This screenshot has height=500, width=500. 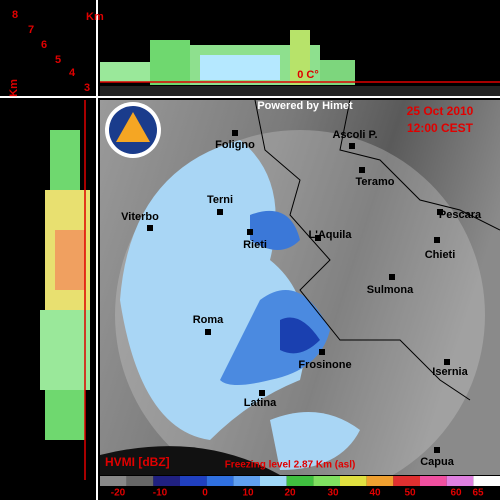 I want to click on city-label: Isernia, so click(x=450, y=372).